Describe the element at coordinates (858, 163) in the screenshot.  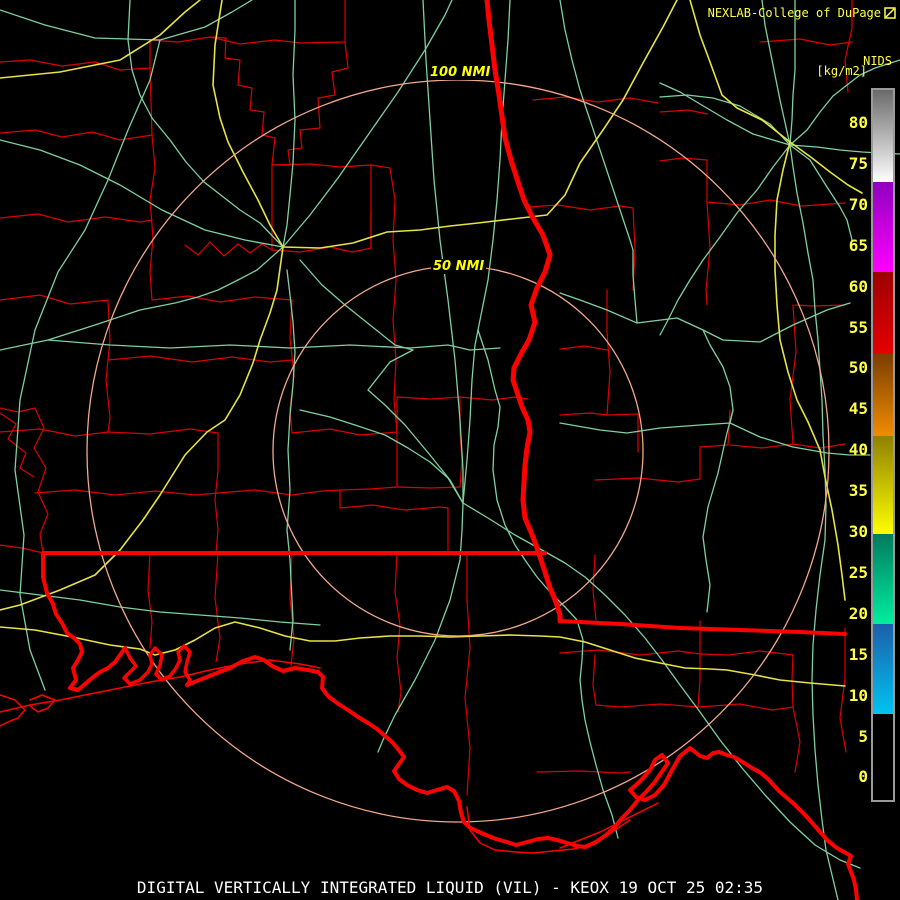
I see `color-scale-tick-75: 75` at that location.